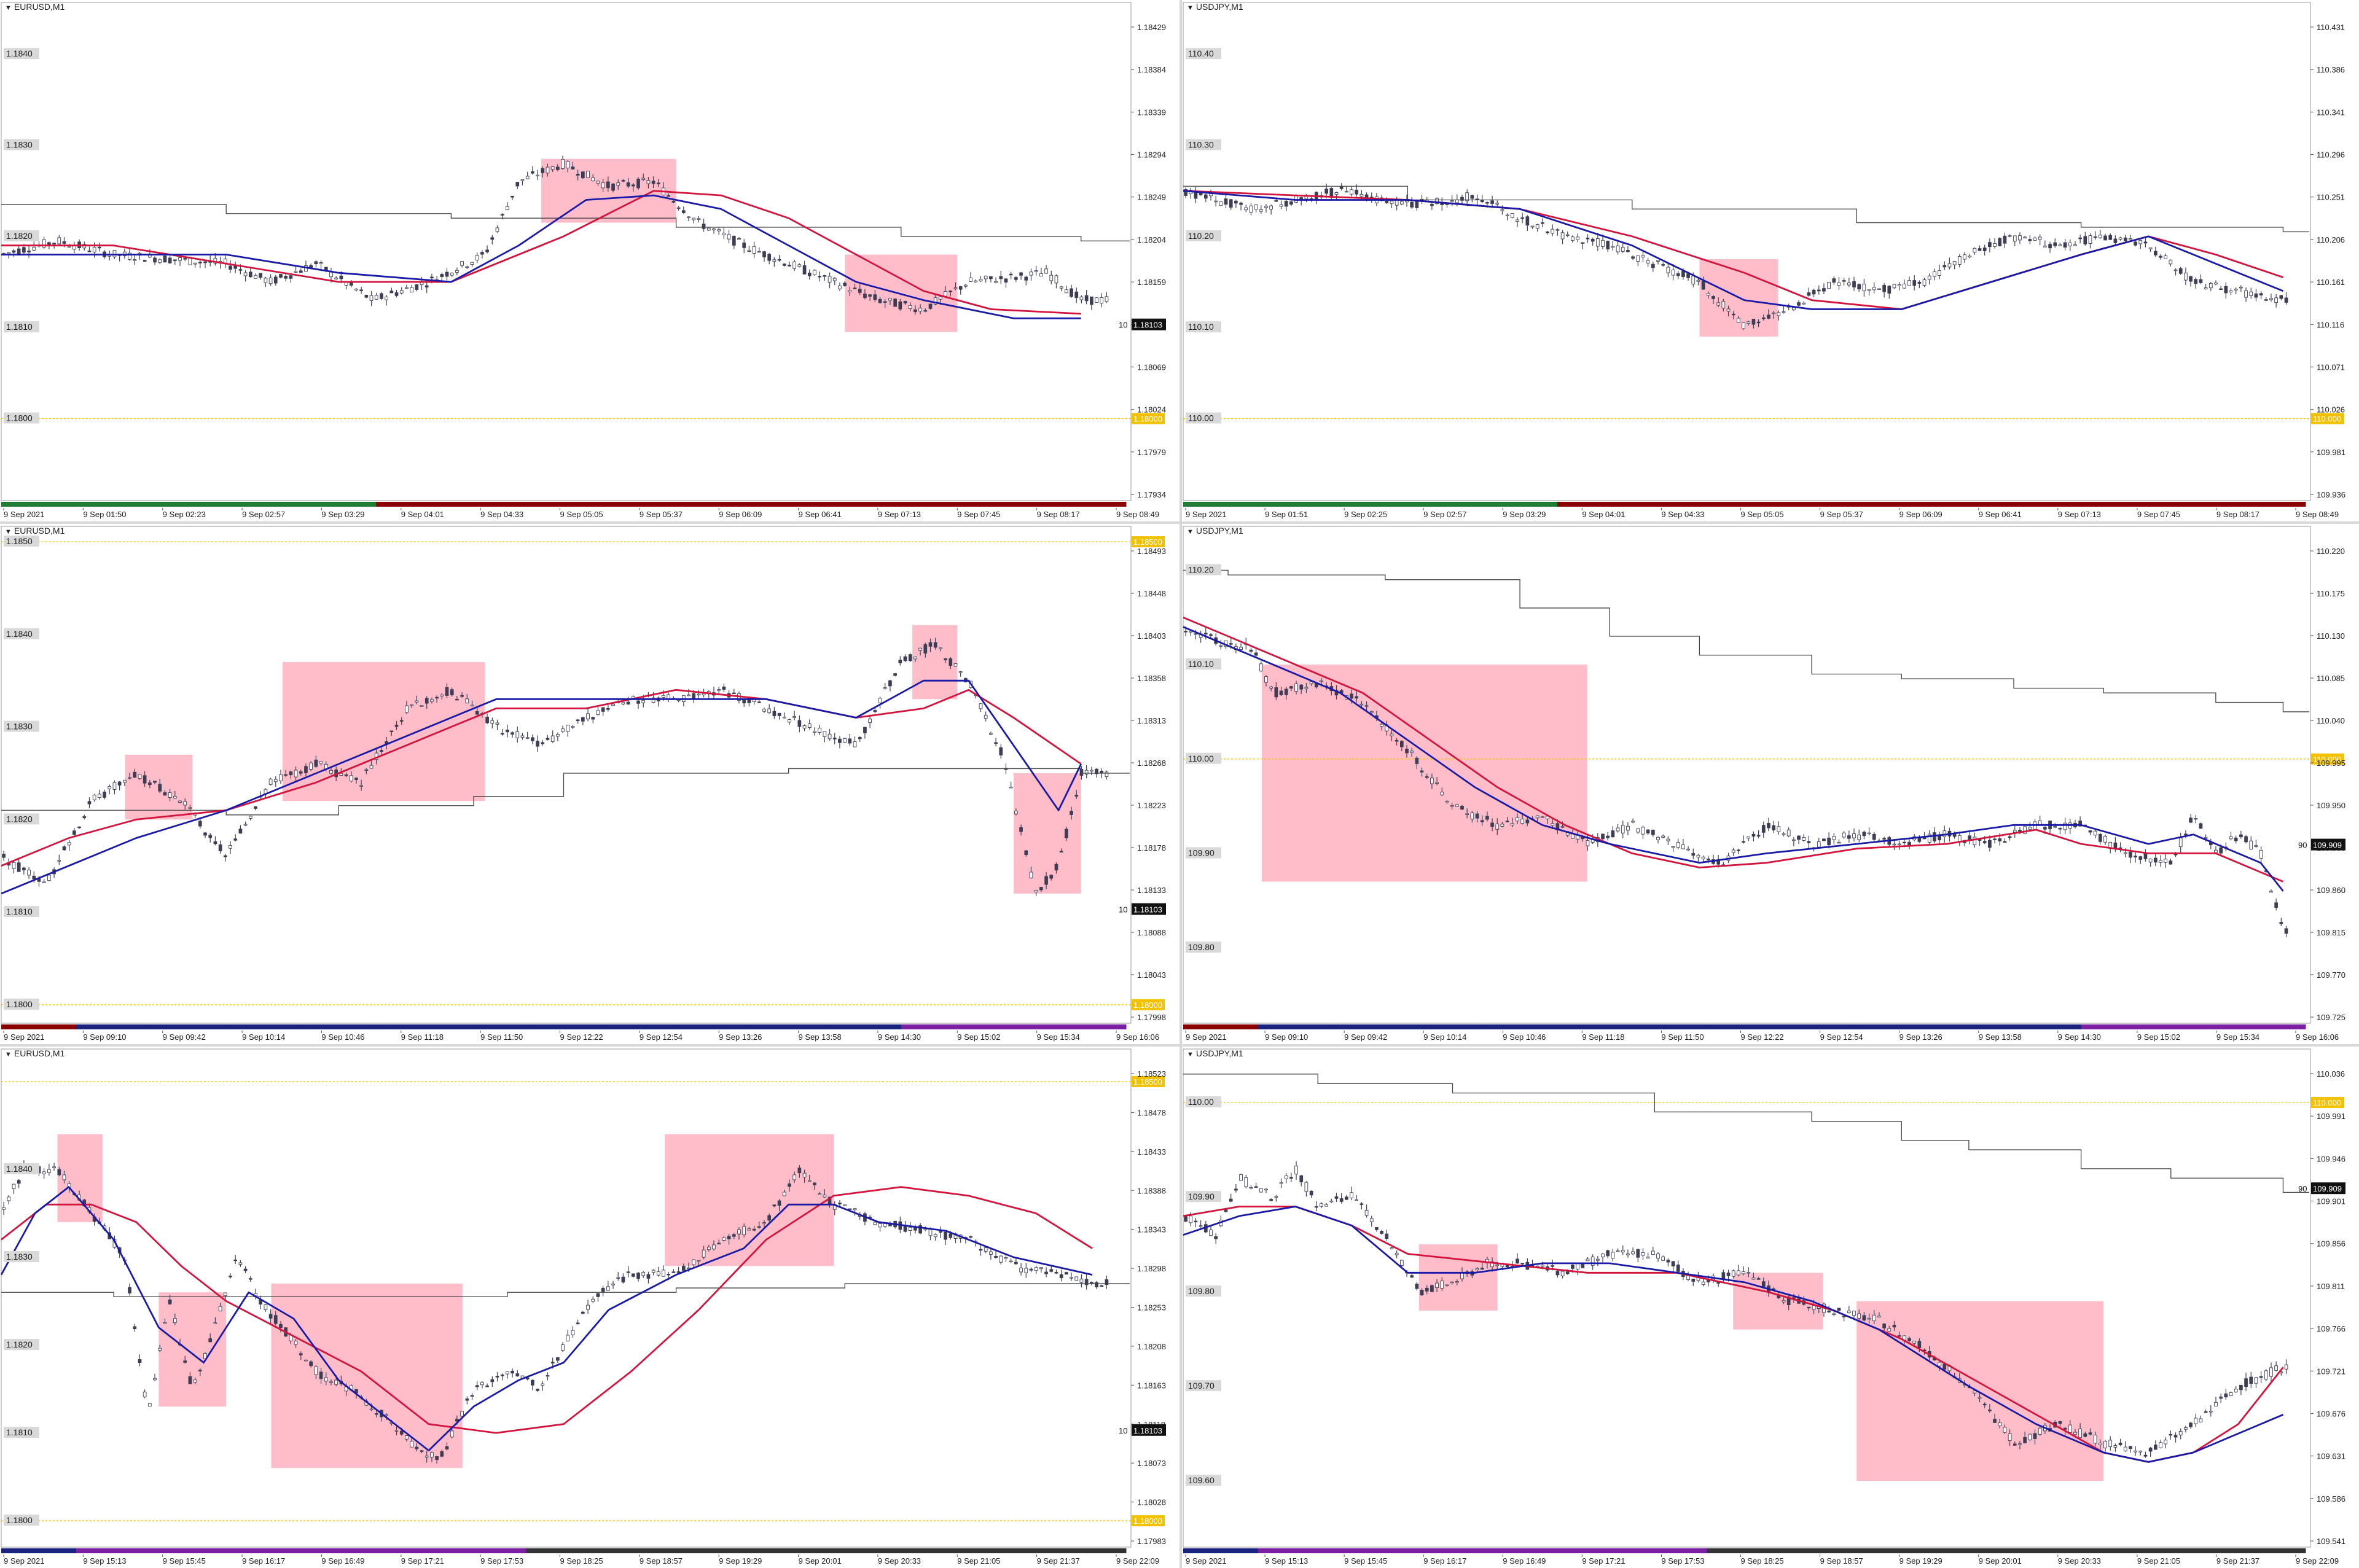 Image resolution: width=2359 pixels, height=1568 pixels. Describe the element at coordinates (1181, 784) in the screenshot. I see `pane-divider-vertical` at that location.